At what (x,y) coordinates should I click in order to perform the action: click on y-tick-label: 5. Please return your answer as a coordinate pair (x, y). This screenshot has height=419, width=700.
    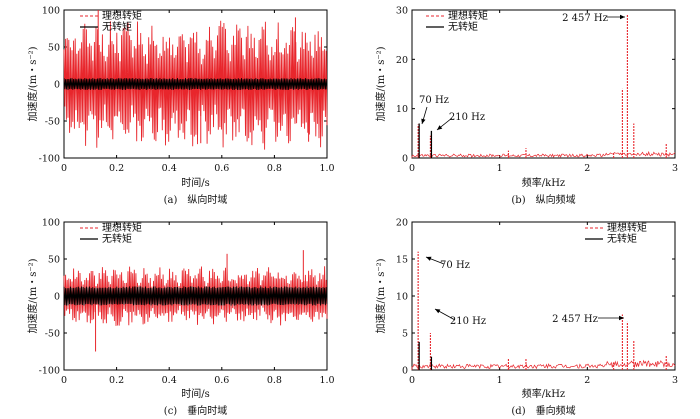
    Looking at the image, I should click on (405, 334).